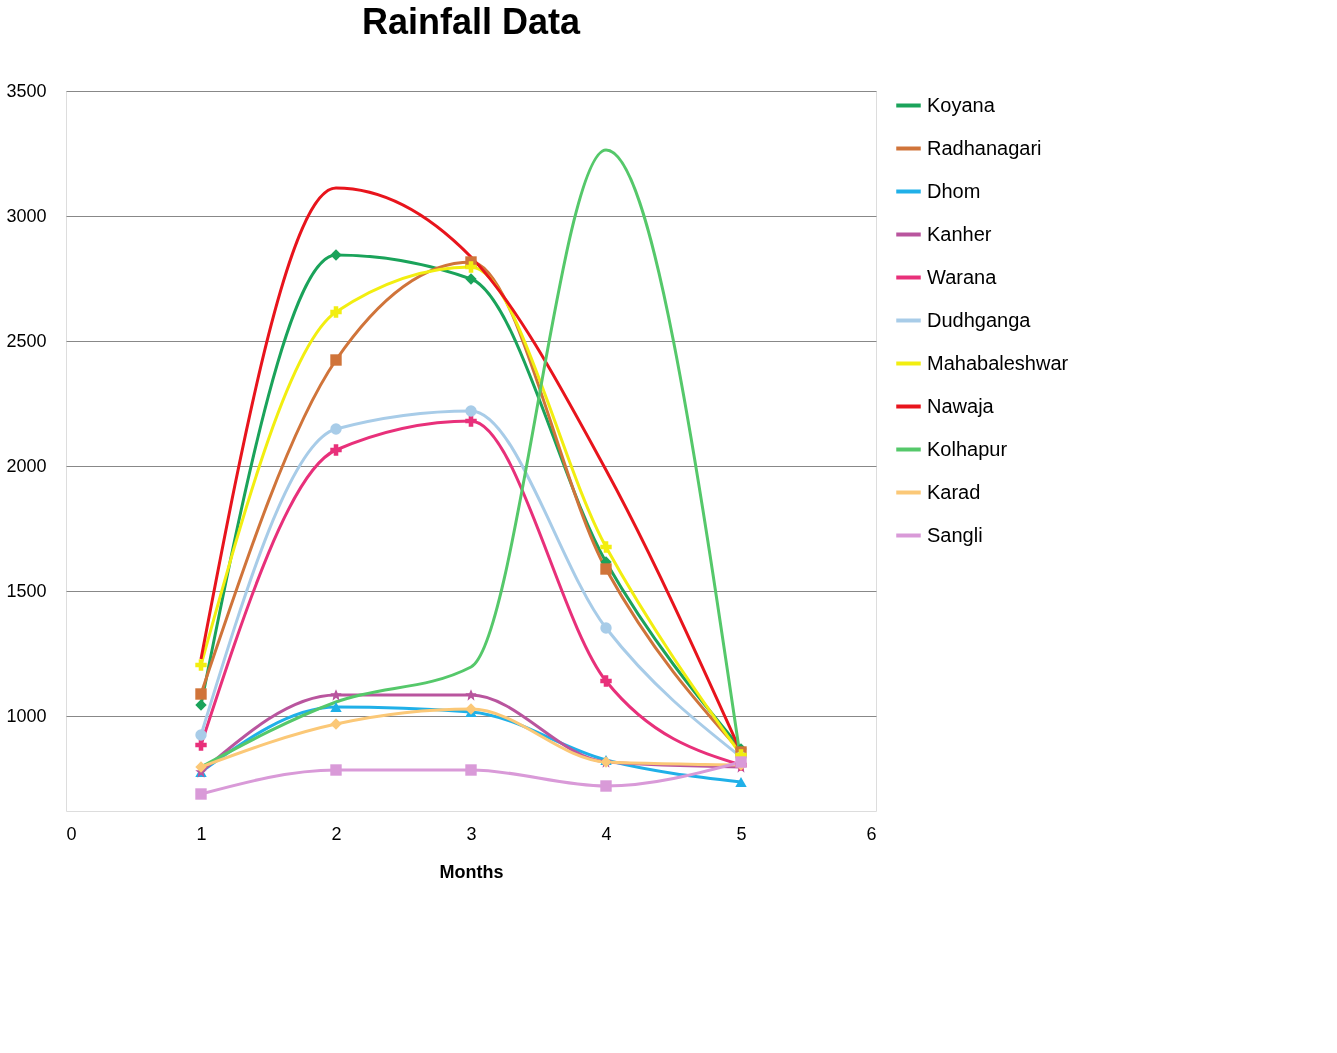  Describe the element at coordinates (998, 362) in the screenshot. I see `legend-label: Mahabaleshwar` at that location.